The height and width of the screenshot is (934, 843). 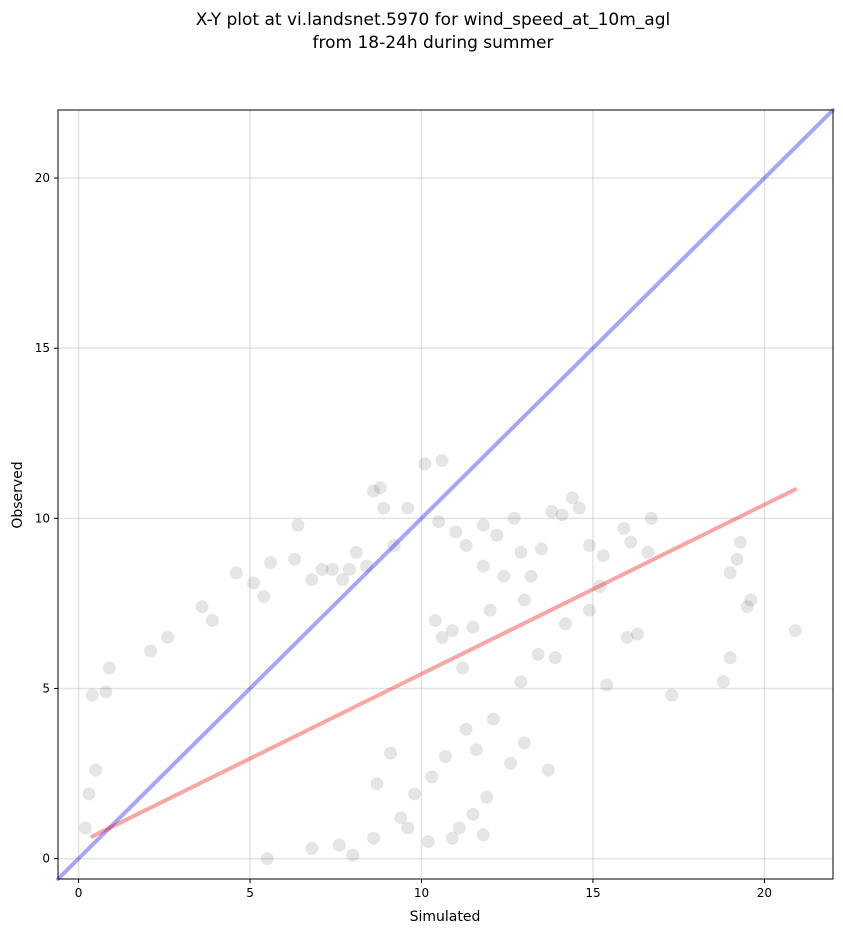 What do you see at coordinates (421, 893) in the screenshot?
I see `x-tick-label-2: 10` at bounding box center [421, 893].